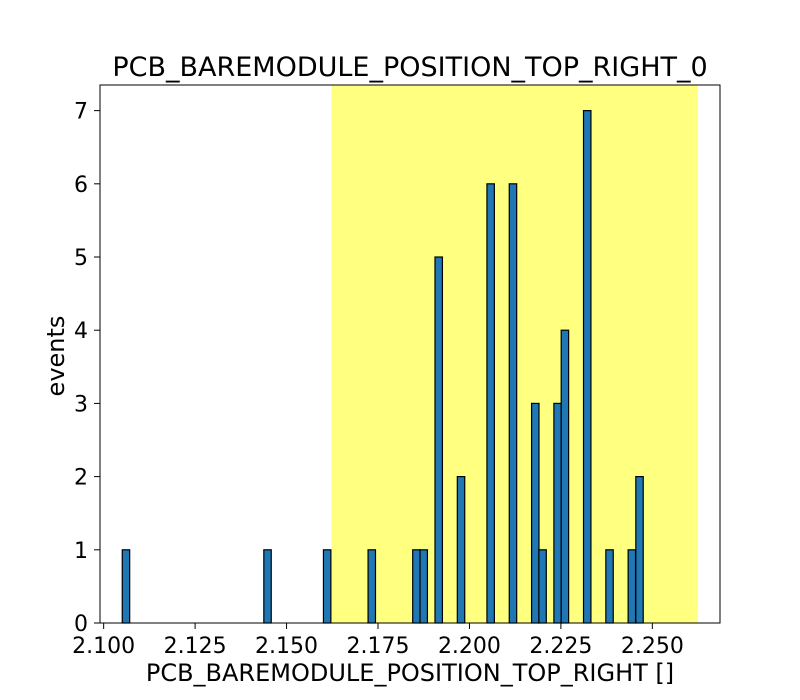 The image size is (800, 700). What do you see at coordinates (286, 646) in the screenshot?
I see `x-tick-label: 2.150` at bounding box center [286, 646].